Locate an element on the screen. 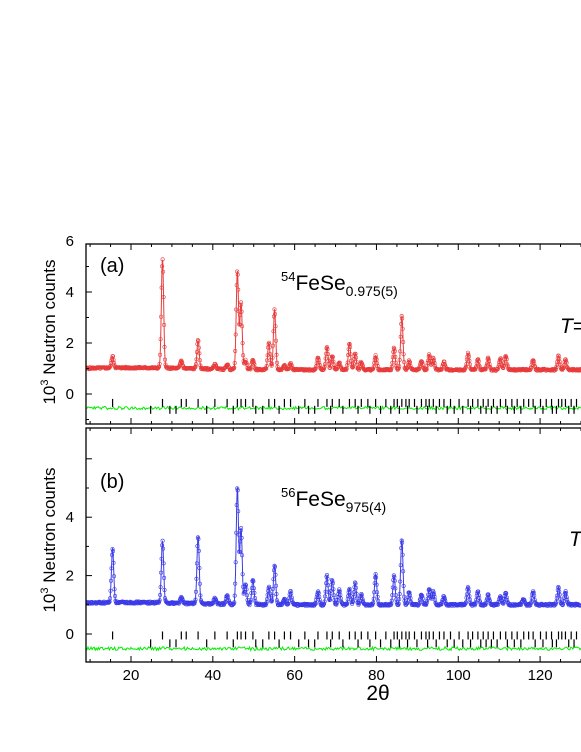 Image resolution: width=581 pixels, height=752 pixels. panel-a-compound-title: 54FeSe0.975(5) is located at coordinates (339, 284).